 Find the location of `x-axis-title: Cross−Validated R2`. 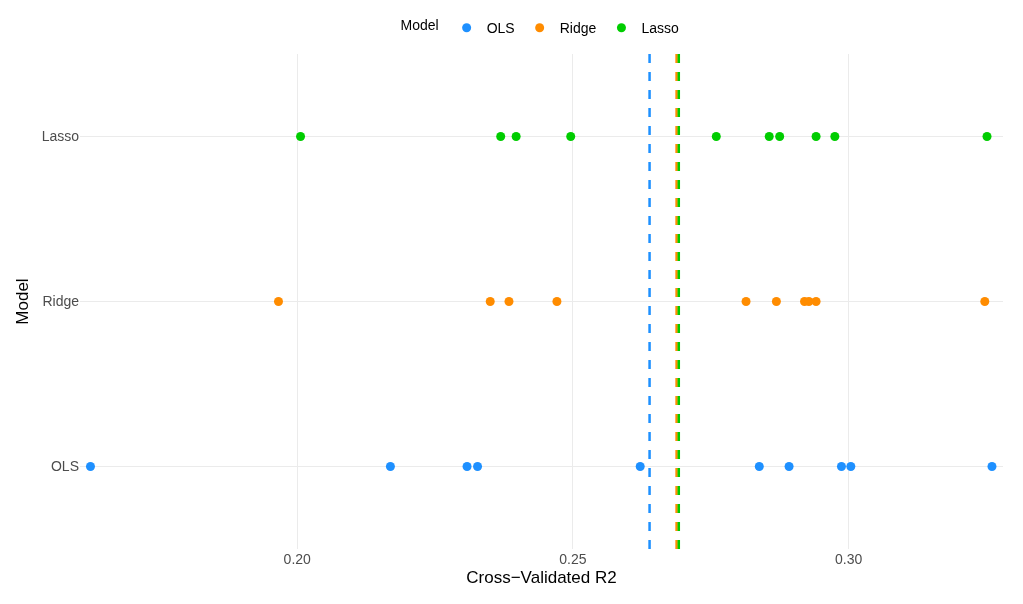

x-axis-title: Cross−Validated R2 is located at coordinates (541, 578).